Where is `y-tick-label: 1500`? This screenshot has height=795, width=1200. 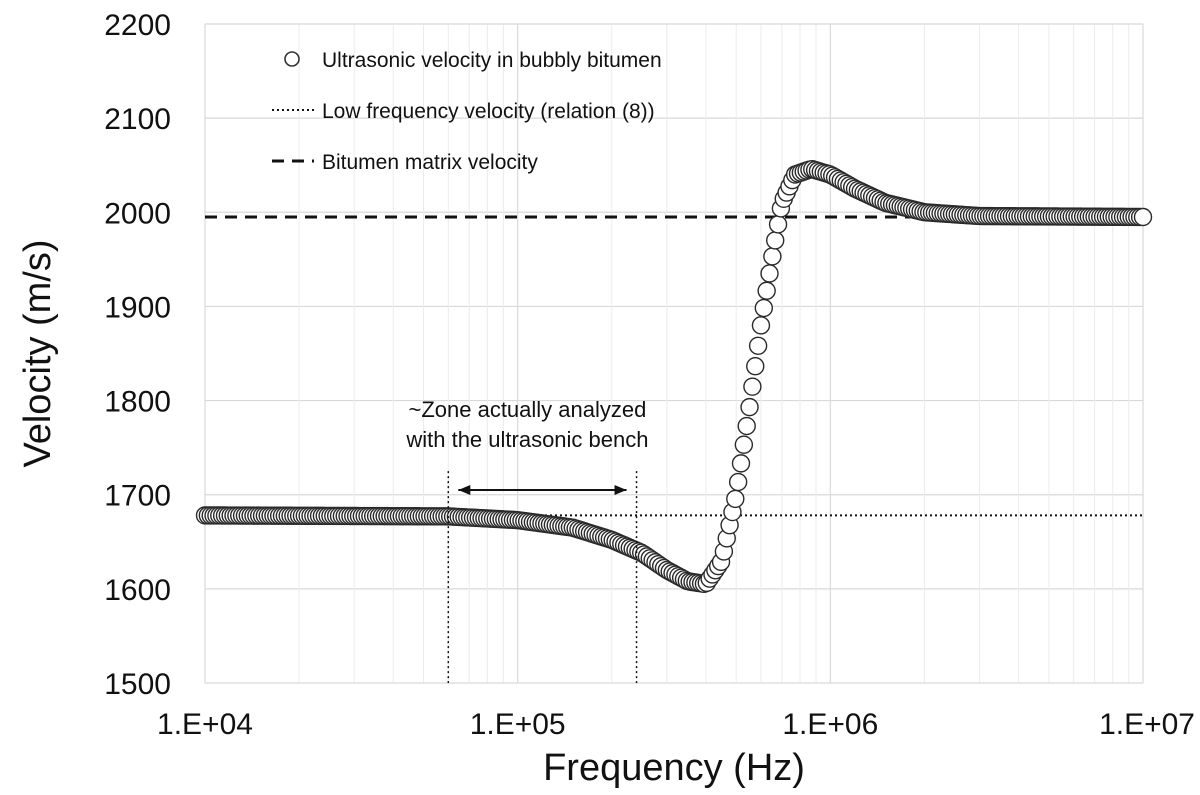 y-tick-label: 1500 is located at coordinates (137, 684).